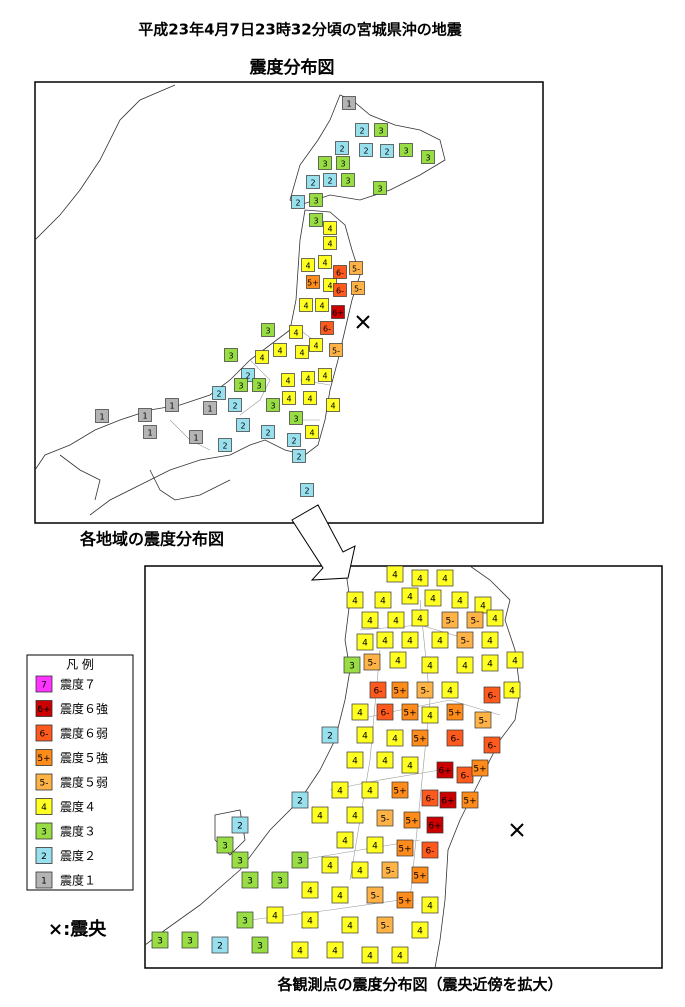 This screenshot has width=685, height=1007. What do you see at coordinates (44, 782) in the screenshot?
I see `legend-swatch` at bounding box center [44, 782].